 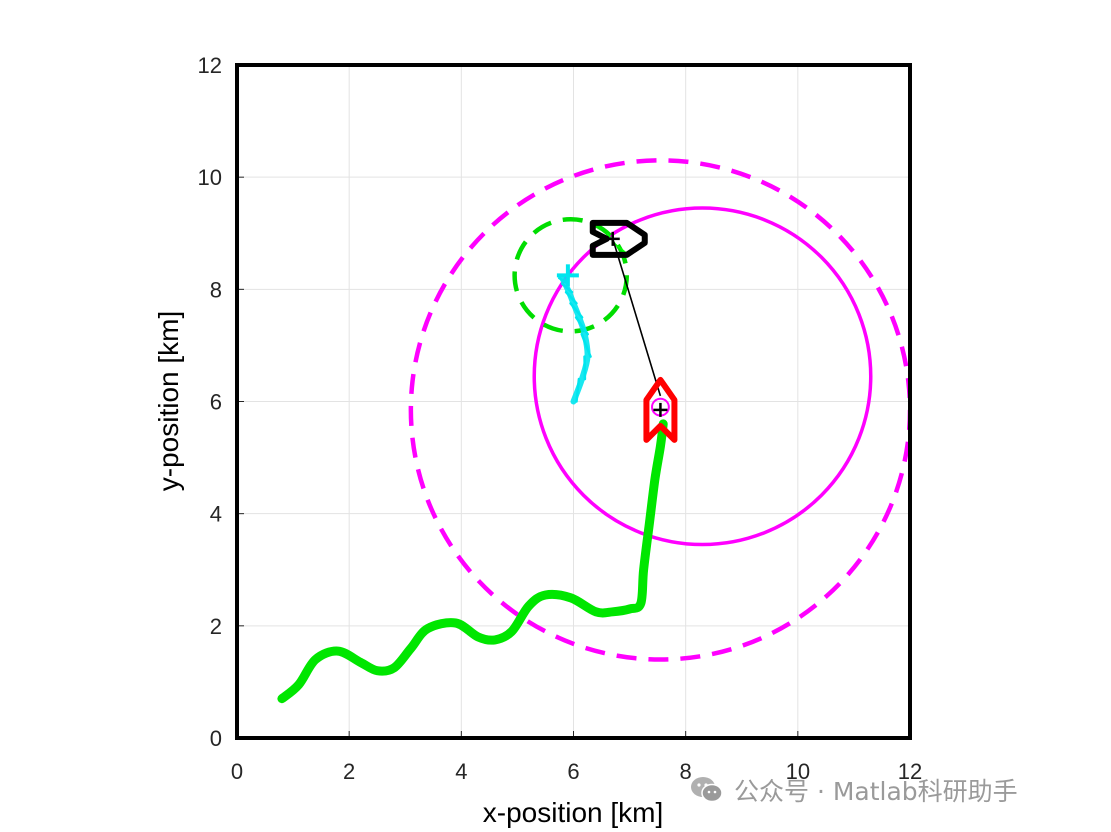 What do you see at coordinates (637, 317) in the screenshot?
I see `connector-line` at bounding box center [637, 317].